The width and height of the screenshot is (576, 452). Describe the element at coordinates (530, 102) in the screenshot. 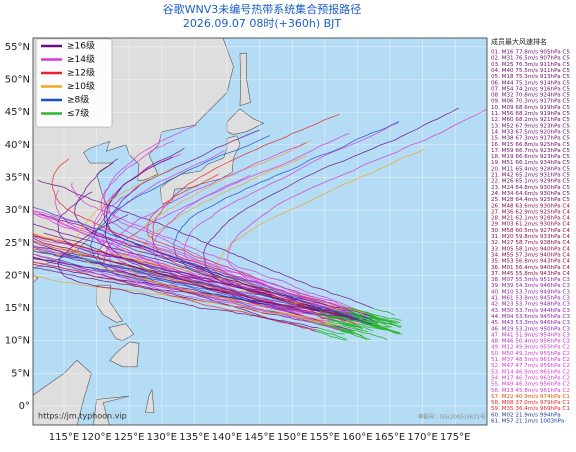

I see `ranking-row: 09. M06 70.3m/s 917hPa C5` at that location.